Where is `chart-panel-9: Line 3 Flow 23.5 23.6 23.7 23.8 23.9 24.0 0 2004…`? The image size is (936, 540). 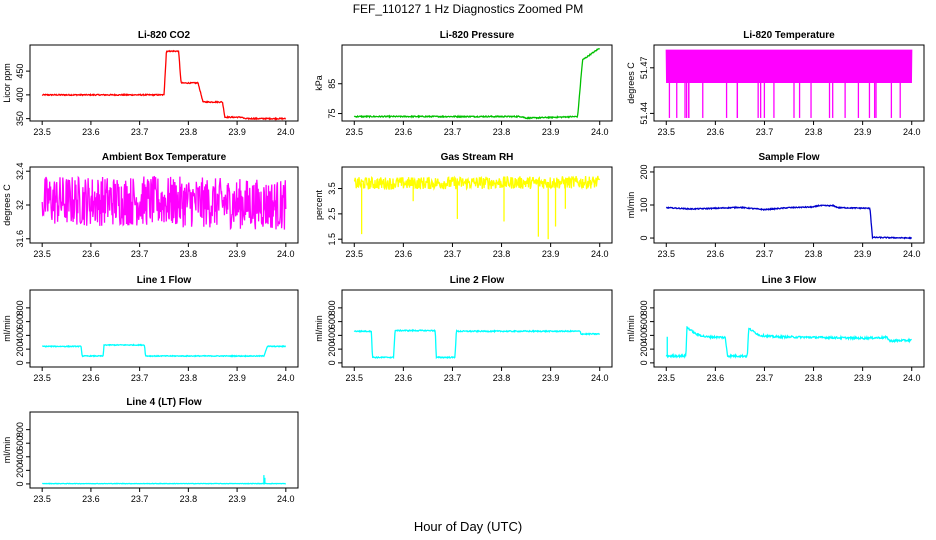
chart-panel-9: Line 3 Flow 23.5 23.6 23.7 23.8 23.9 24.0 0 2004… is located at coordinates (775, 329).